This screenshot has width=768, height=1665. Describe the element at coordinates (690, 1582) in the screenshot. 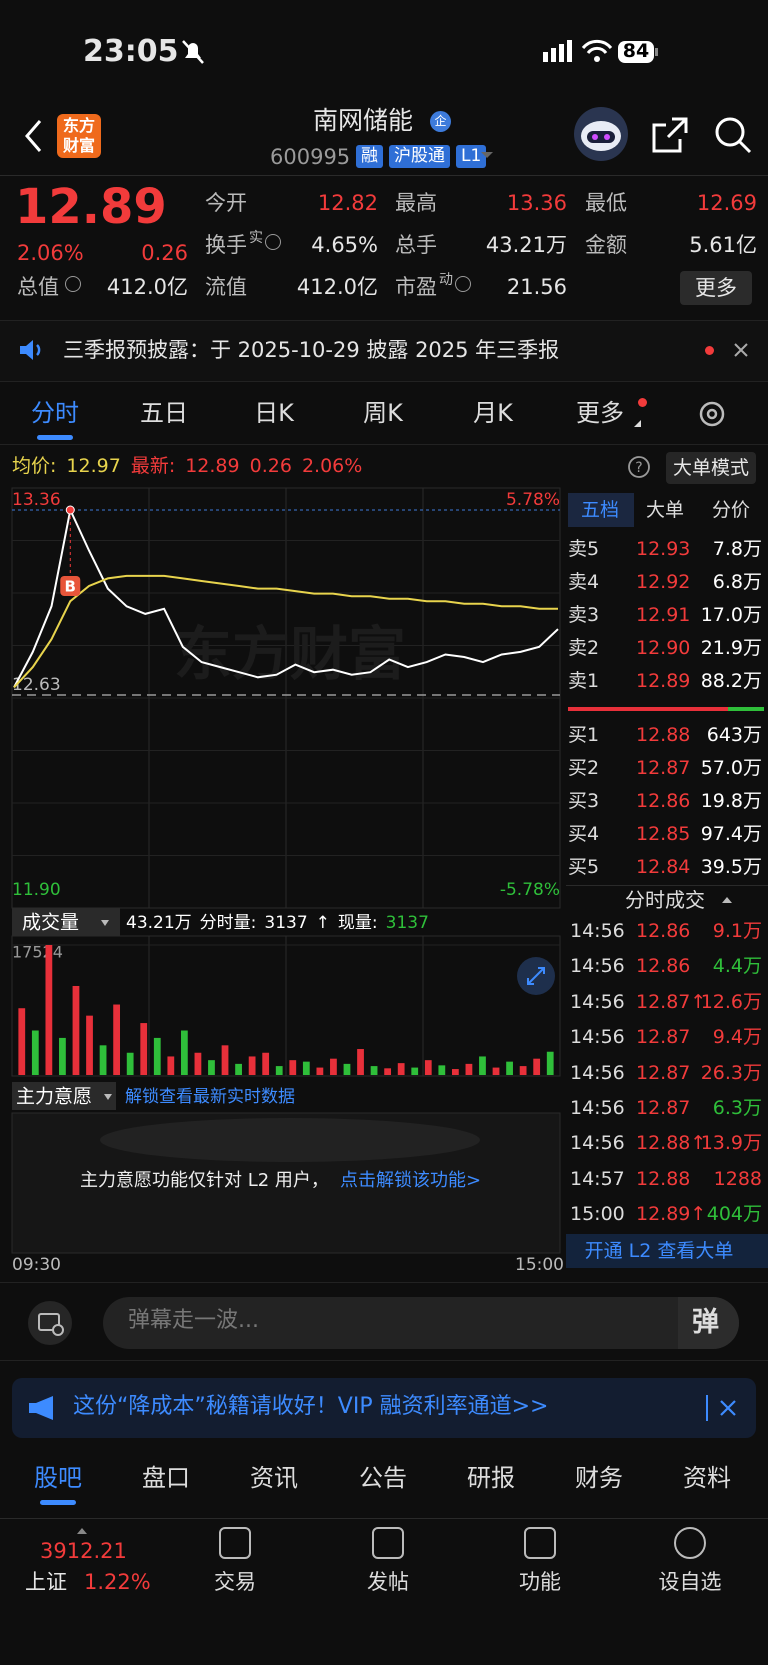

I see `nav-label: 设自选` at that location.